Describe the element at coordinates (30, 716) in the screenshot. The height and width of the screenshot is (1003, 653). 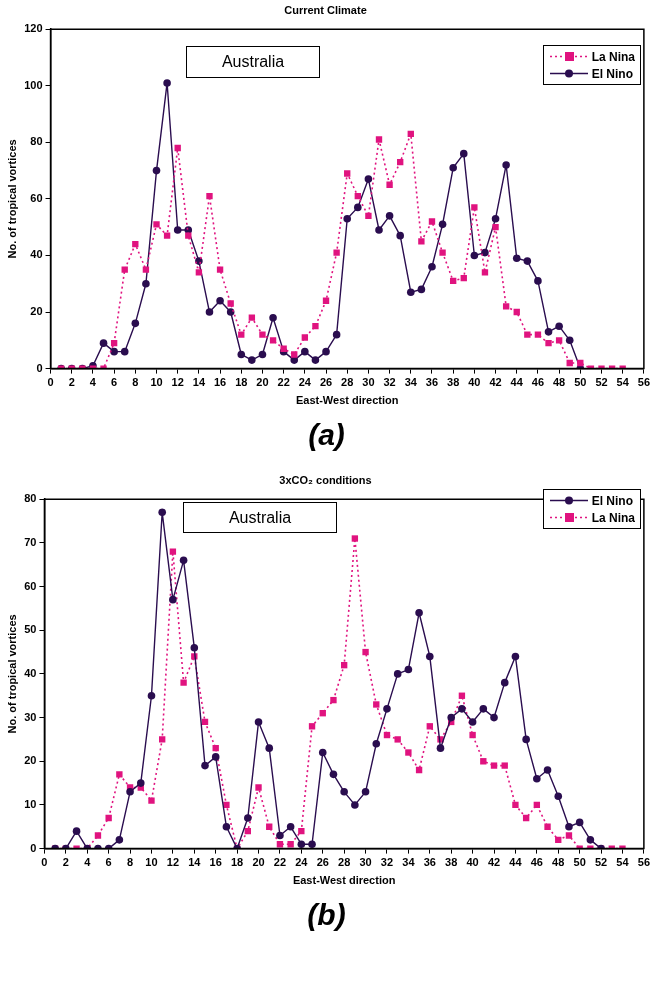
I see `y-tick-label: 30` at that location.